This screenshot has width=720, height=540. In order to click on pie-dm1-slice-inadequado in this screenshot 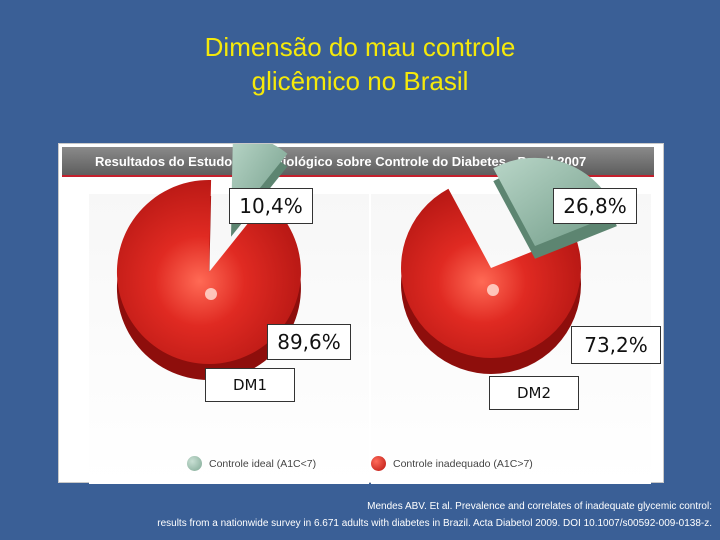, I will do `click(208, 271)`.